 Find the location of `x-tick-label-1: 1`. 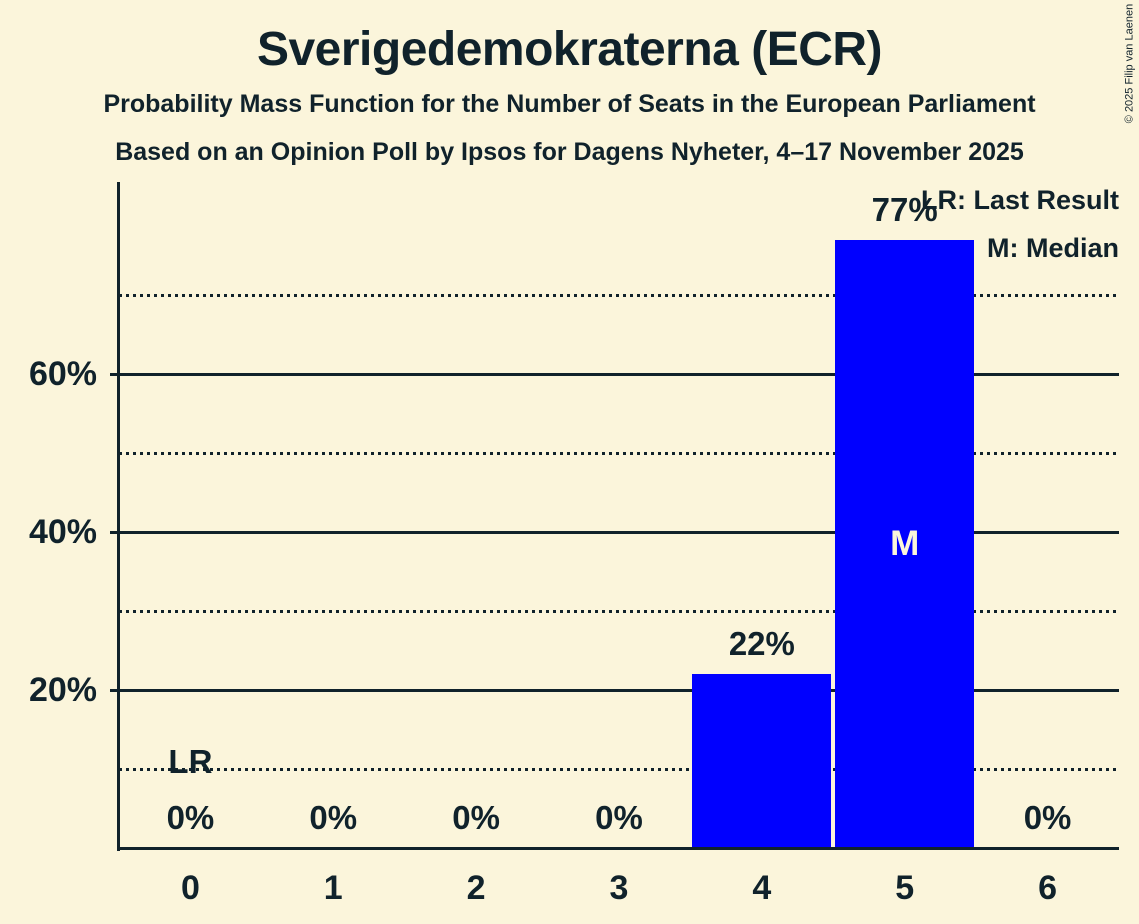

x-tick-label-1: 1 is located at coordinates (333, 888).